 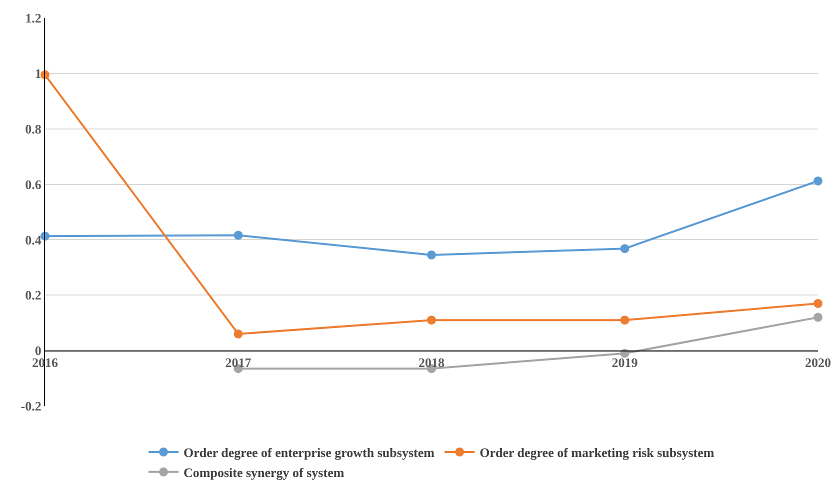 What do you see at coordinates (309, 452) in the screenshot?
I see `legend-label: Order degree of enterprise growth subsystem` at bounding box center [309, 452].